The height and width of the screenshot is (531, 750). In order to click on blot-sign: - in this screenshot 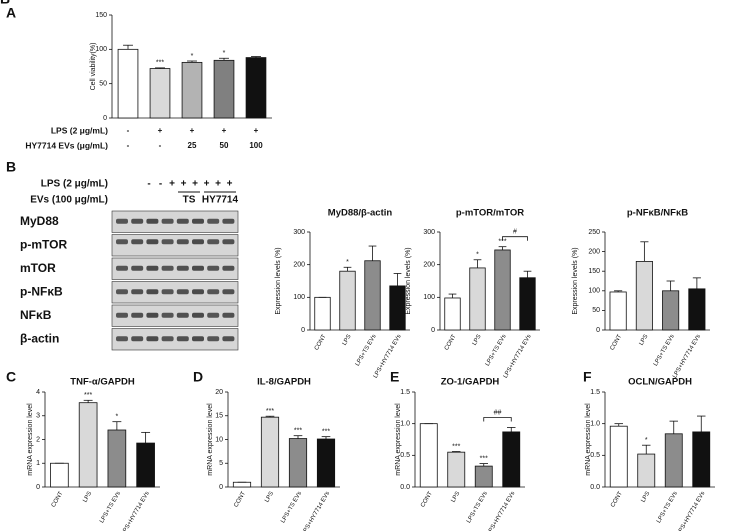, I will do `click(148, 184)`.